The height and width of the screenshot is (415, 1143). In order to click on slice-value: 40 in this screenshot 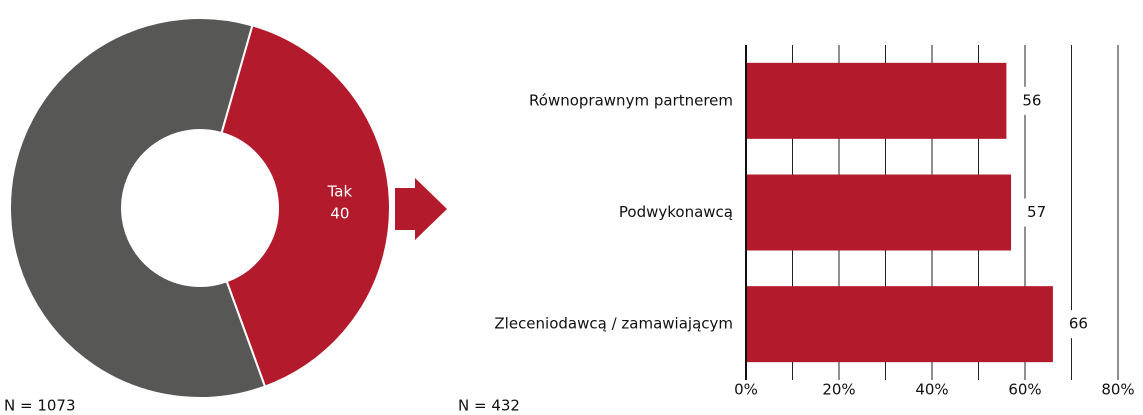, I will do `click(339, 214)`.